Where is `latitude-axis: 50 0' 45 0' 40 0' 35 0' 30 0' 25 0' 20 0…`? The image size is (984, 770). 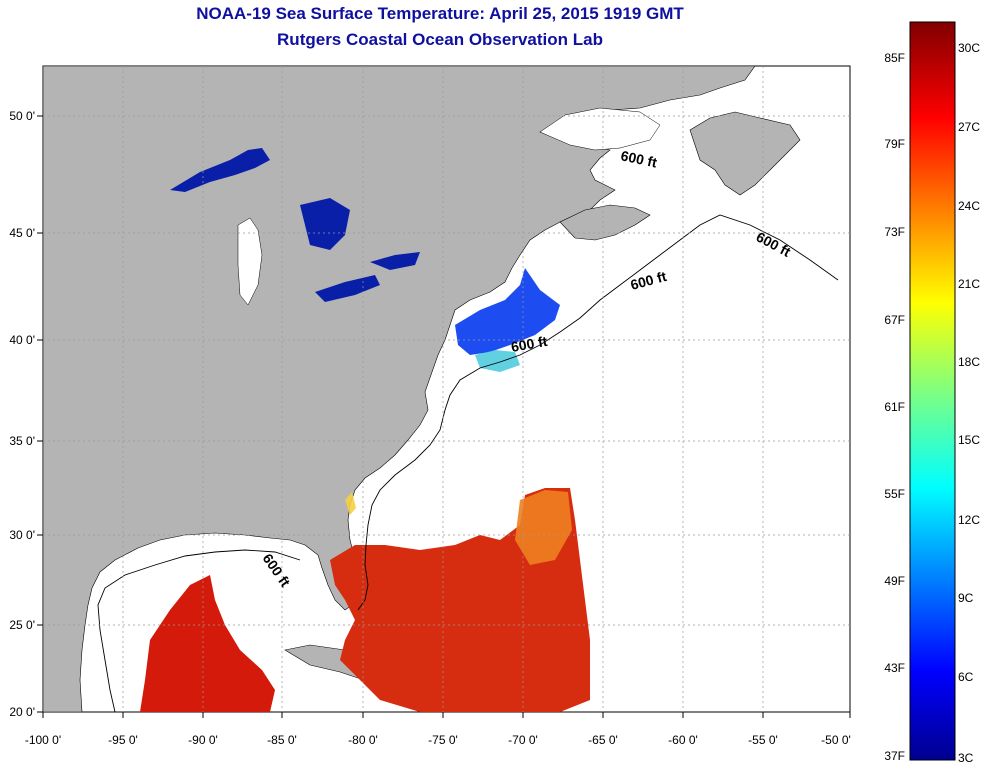
latitude-axis: 50 0' 45 0' 40 0' 35 0' 30 0' 25 0' 20 0… is located at coordinates (22, 414).